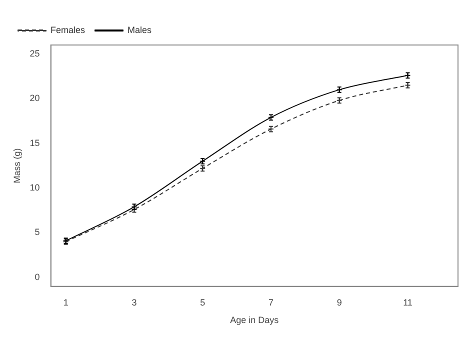 This screenshot has width=474, height=338. Describe the element at coordinates (140, 29) in the screenshot. I see `legend-label: Males` at that location.